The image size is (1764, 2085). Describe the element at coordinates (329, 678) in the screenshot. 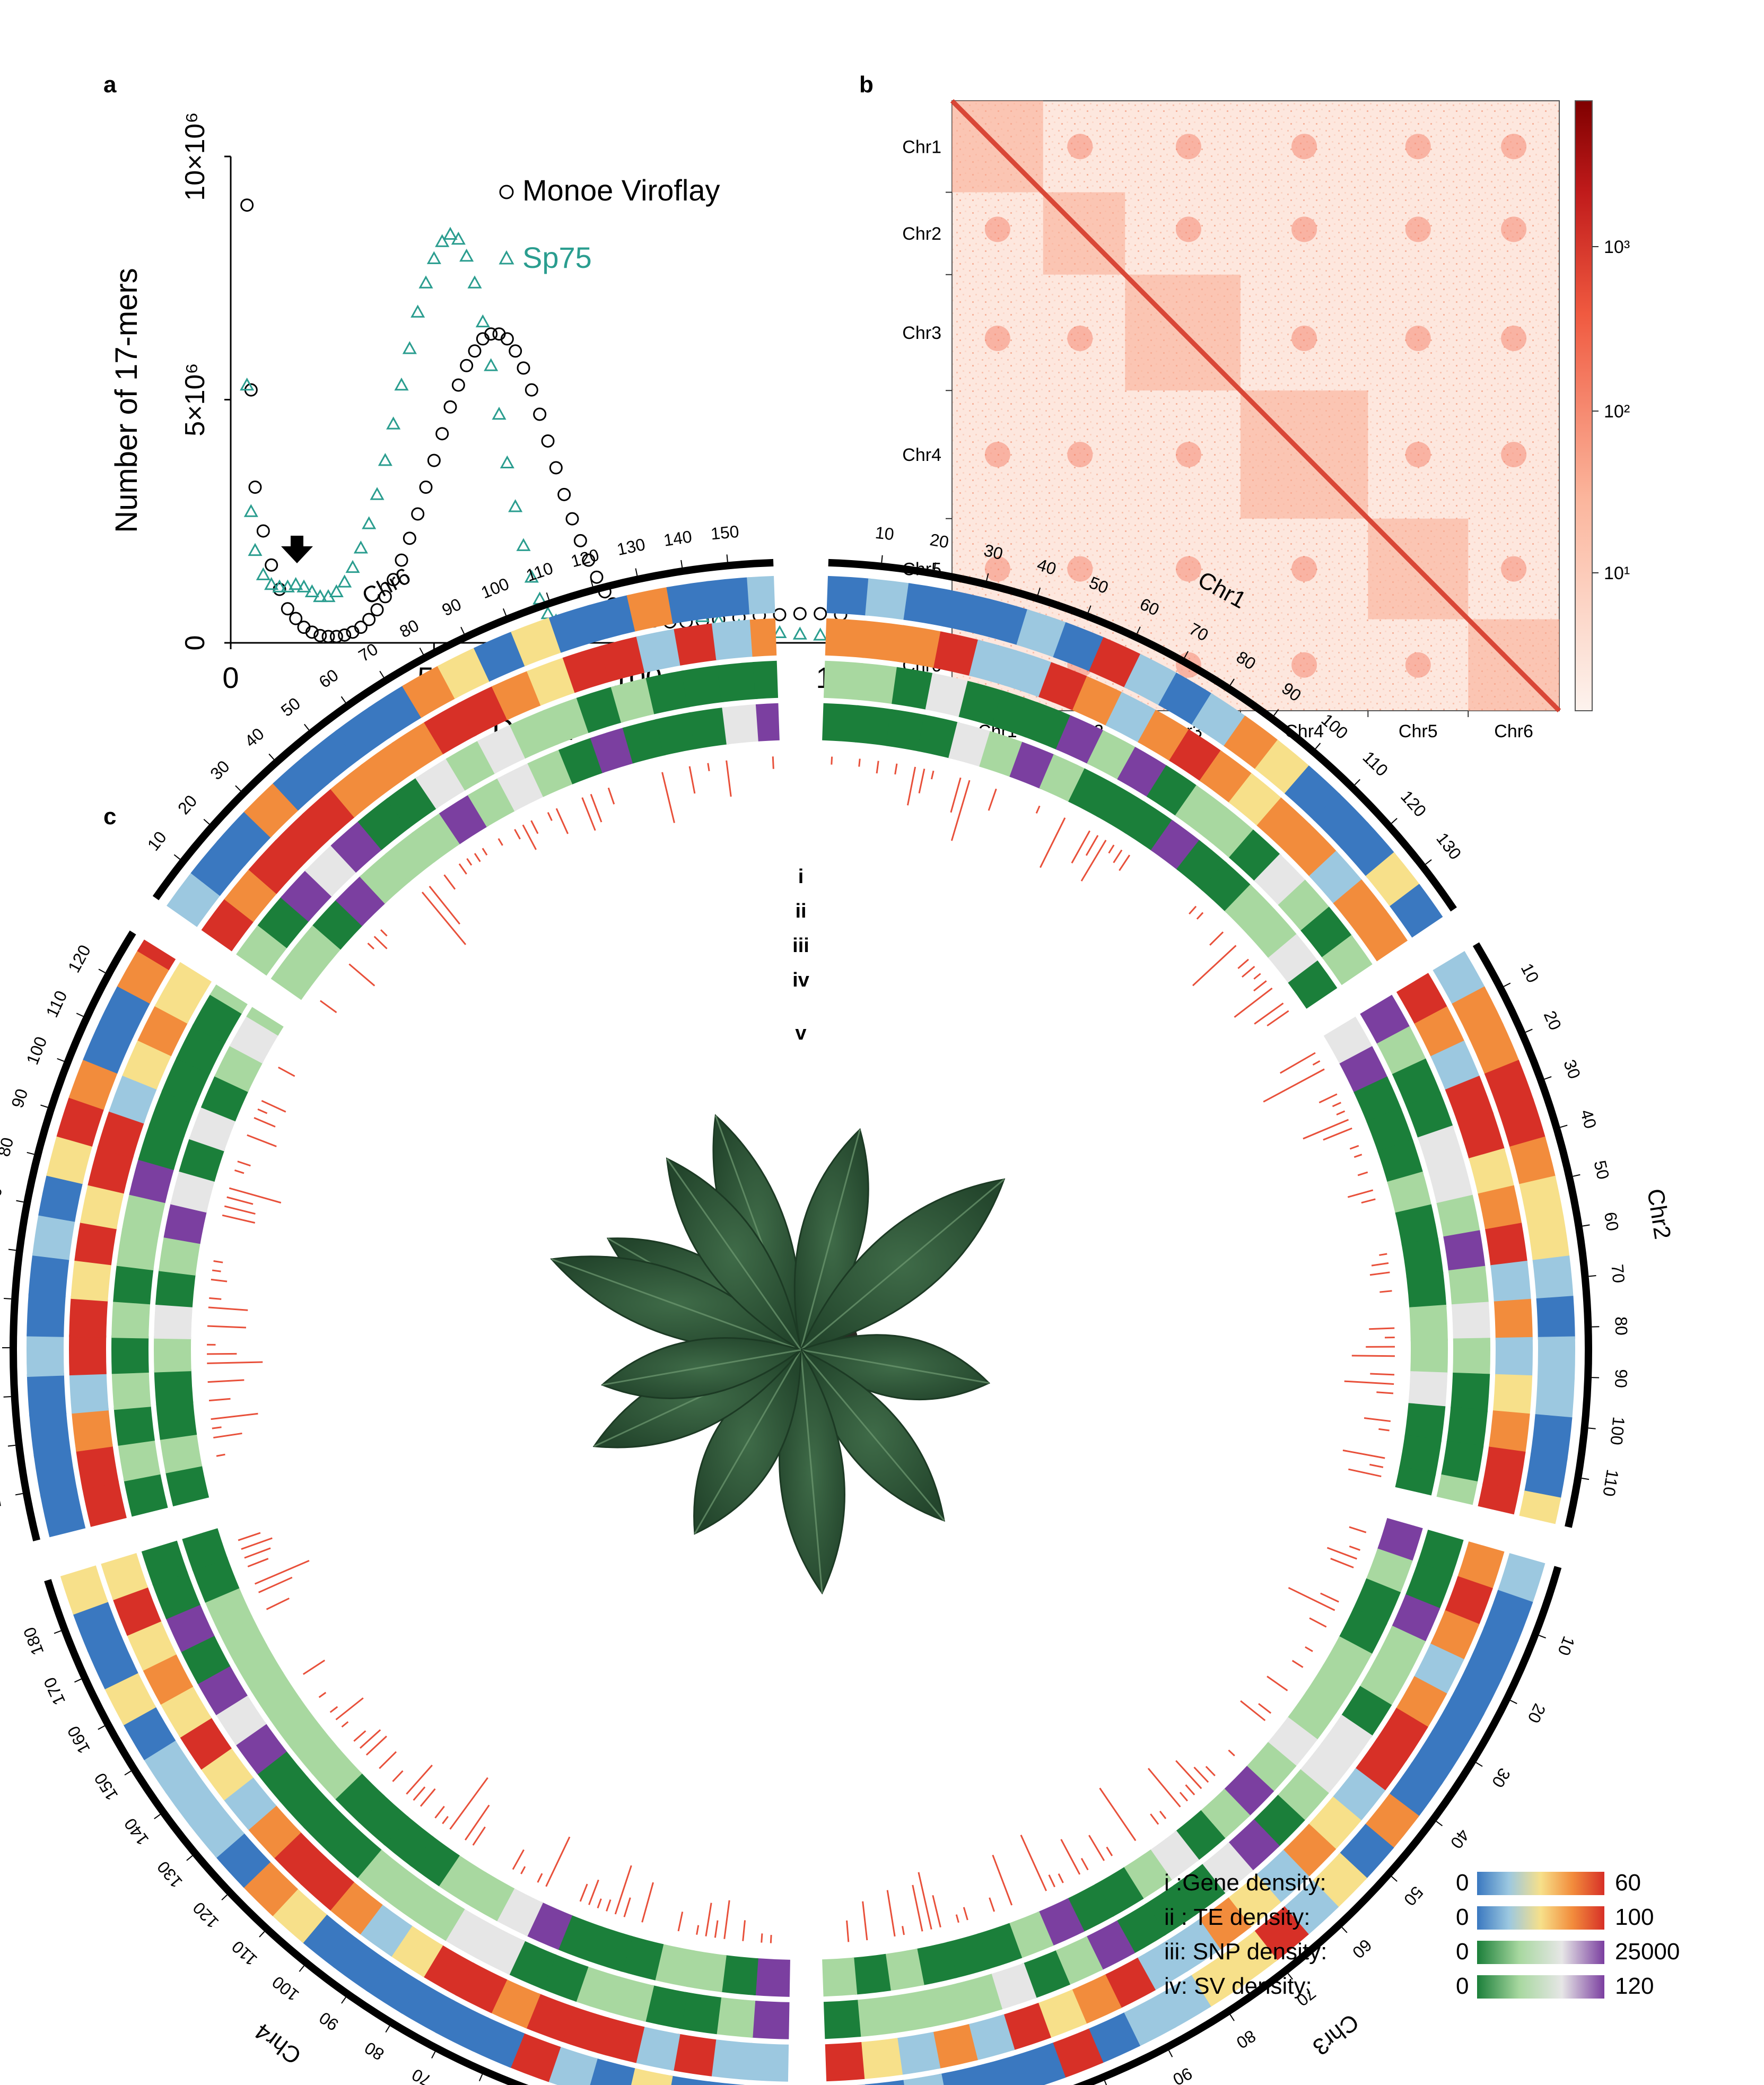

I see `position-tick-label: 60` at that location.